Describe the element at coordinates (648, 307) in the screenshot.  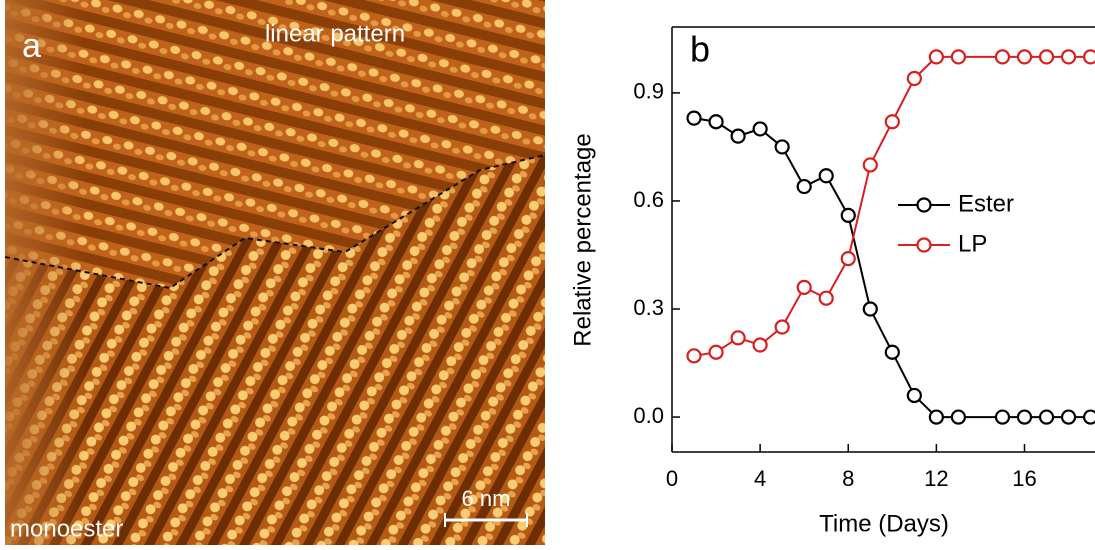
I see `y-tick-label: 0.3` at that location.